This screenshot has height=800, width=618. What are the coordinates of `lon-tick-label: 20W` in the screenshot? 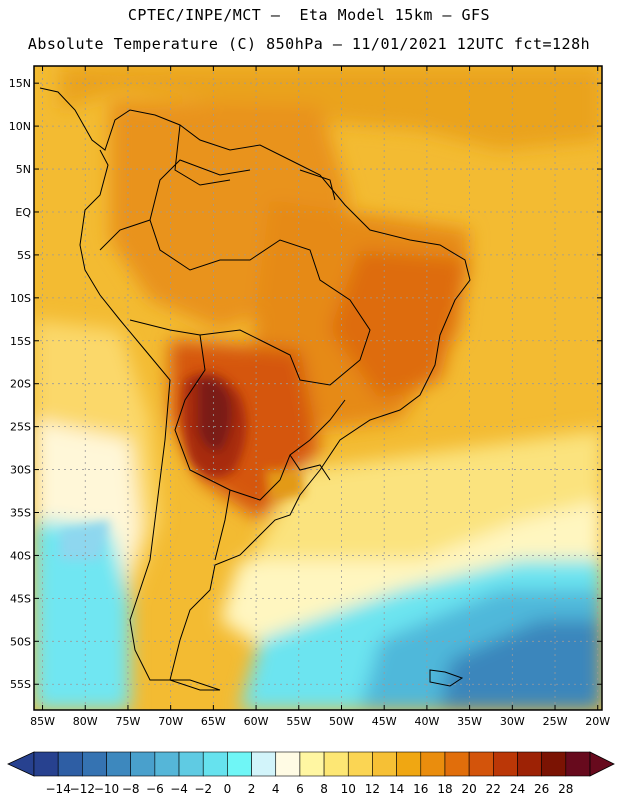 It's located at (597, 721).